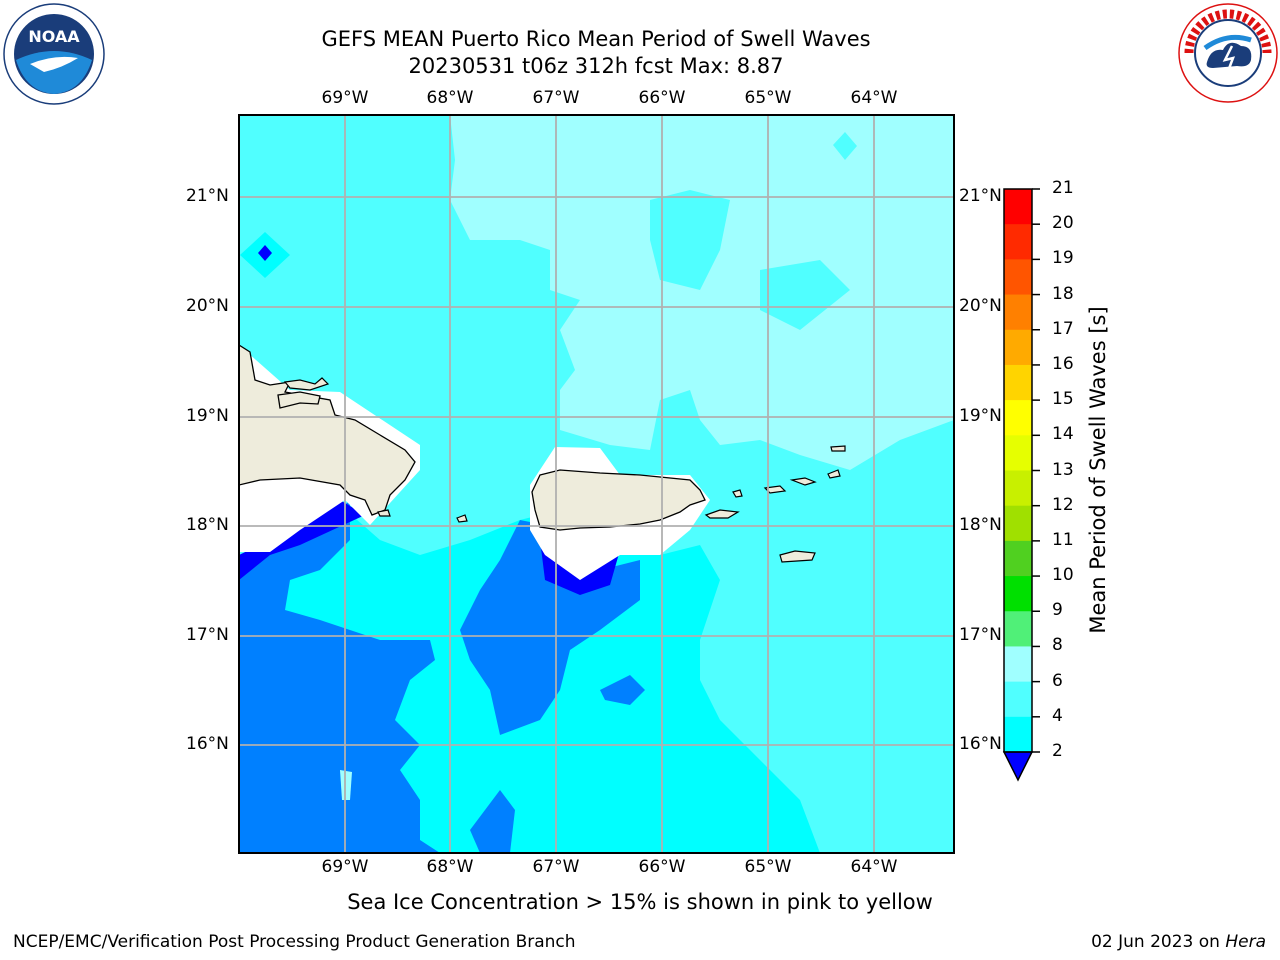 The image size is (1280, 960). I want to click on lon-label-bottom: 65°W, so click(768, 867).